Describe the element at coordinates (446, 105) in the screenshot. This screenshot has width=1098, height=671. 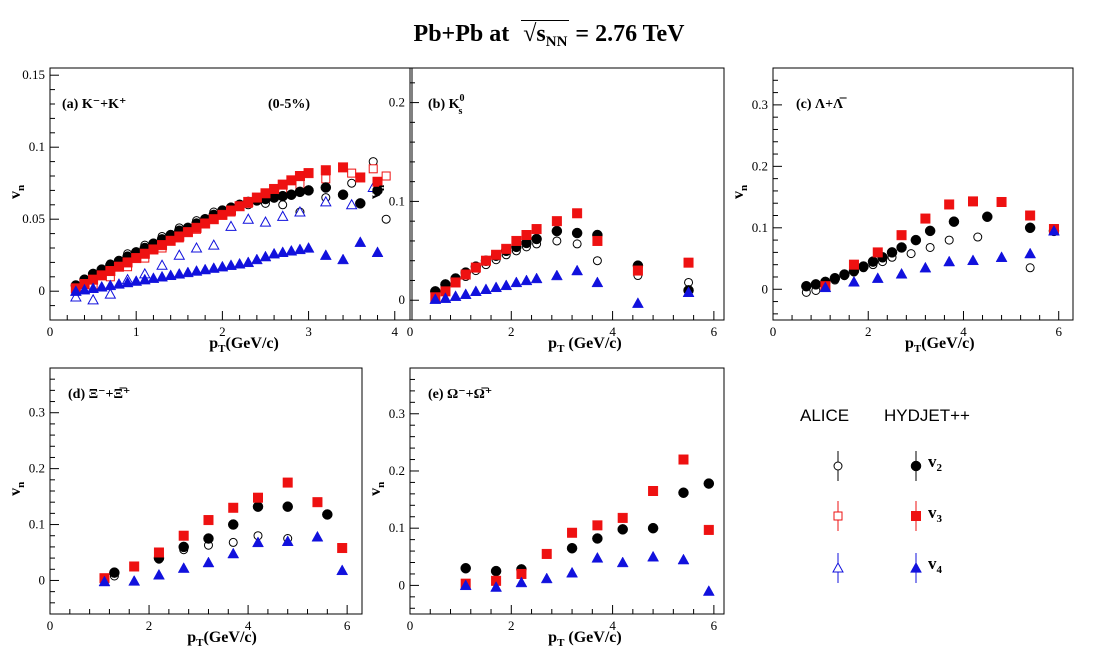
I see `panel-label: (b) K0 s` at that location.